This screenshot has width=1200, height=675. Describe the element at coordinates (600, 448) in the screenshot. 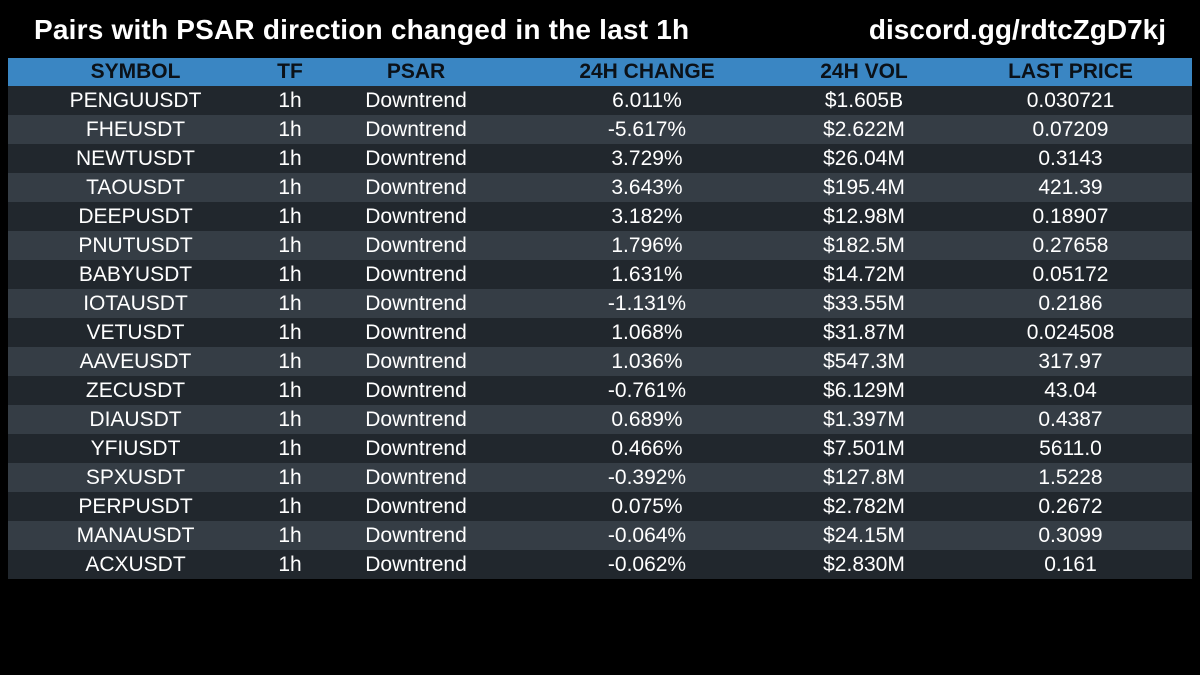

I see `table-row: YFIUSDT 1h Downtrend 0.466% $7.501M 5611.0` at that location.